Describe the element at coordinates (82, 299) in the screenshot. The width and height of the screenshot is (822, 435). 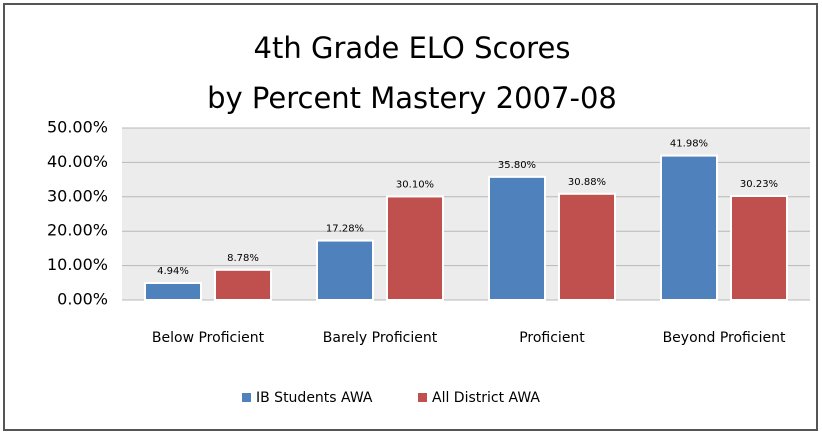
I see `y-tick-label: 0.00%` at that location.